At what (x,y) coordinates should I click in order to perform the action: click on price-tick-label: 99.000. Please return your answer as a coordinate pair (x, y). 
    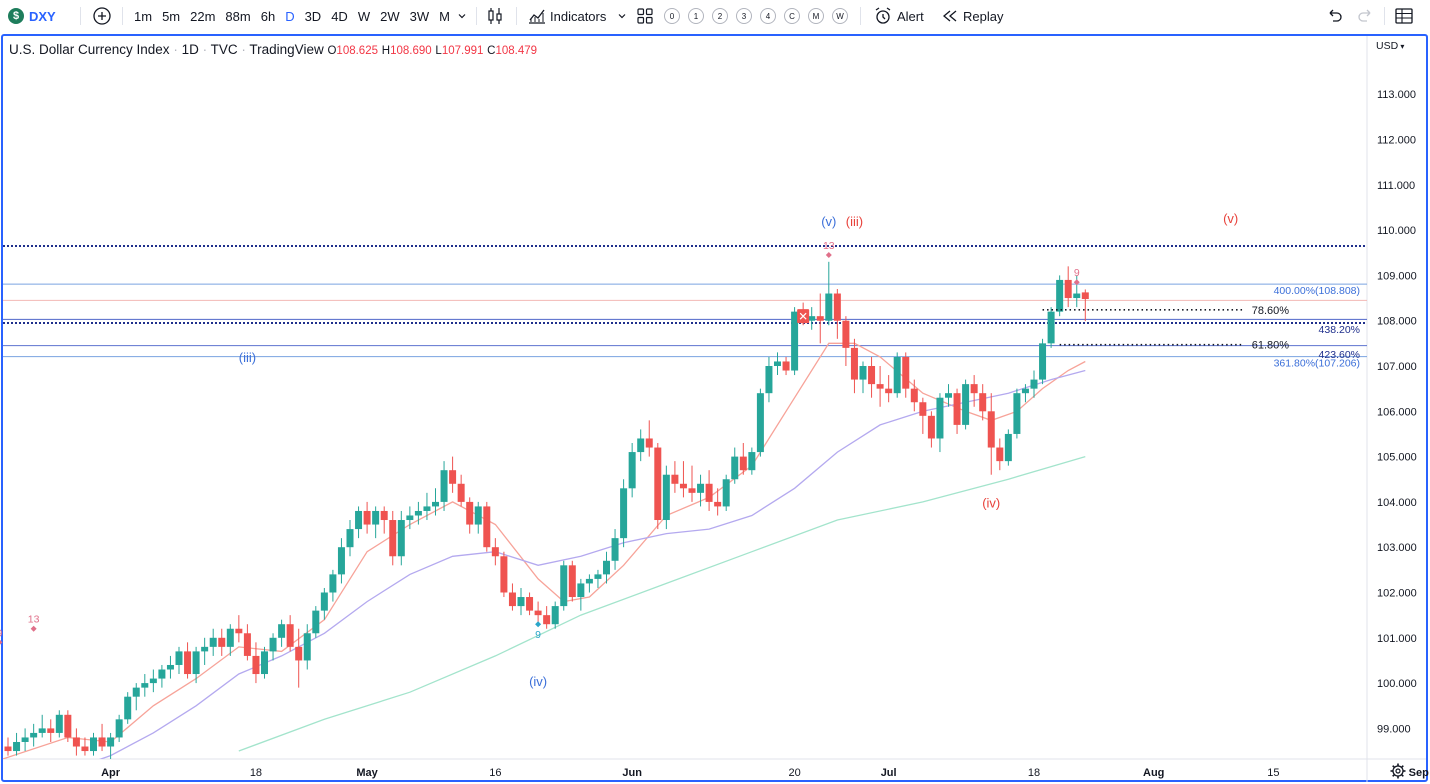
    Looking at the image, I should click on (1394, 729).